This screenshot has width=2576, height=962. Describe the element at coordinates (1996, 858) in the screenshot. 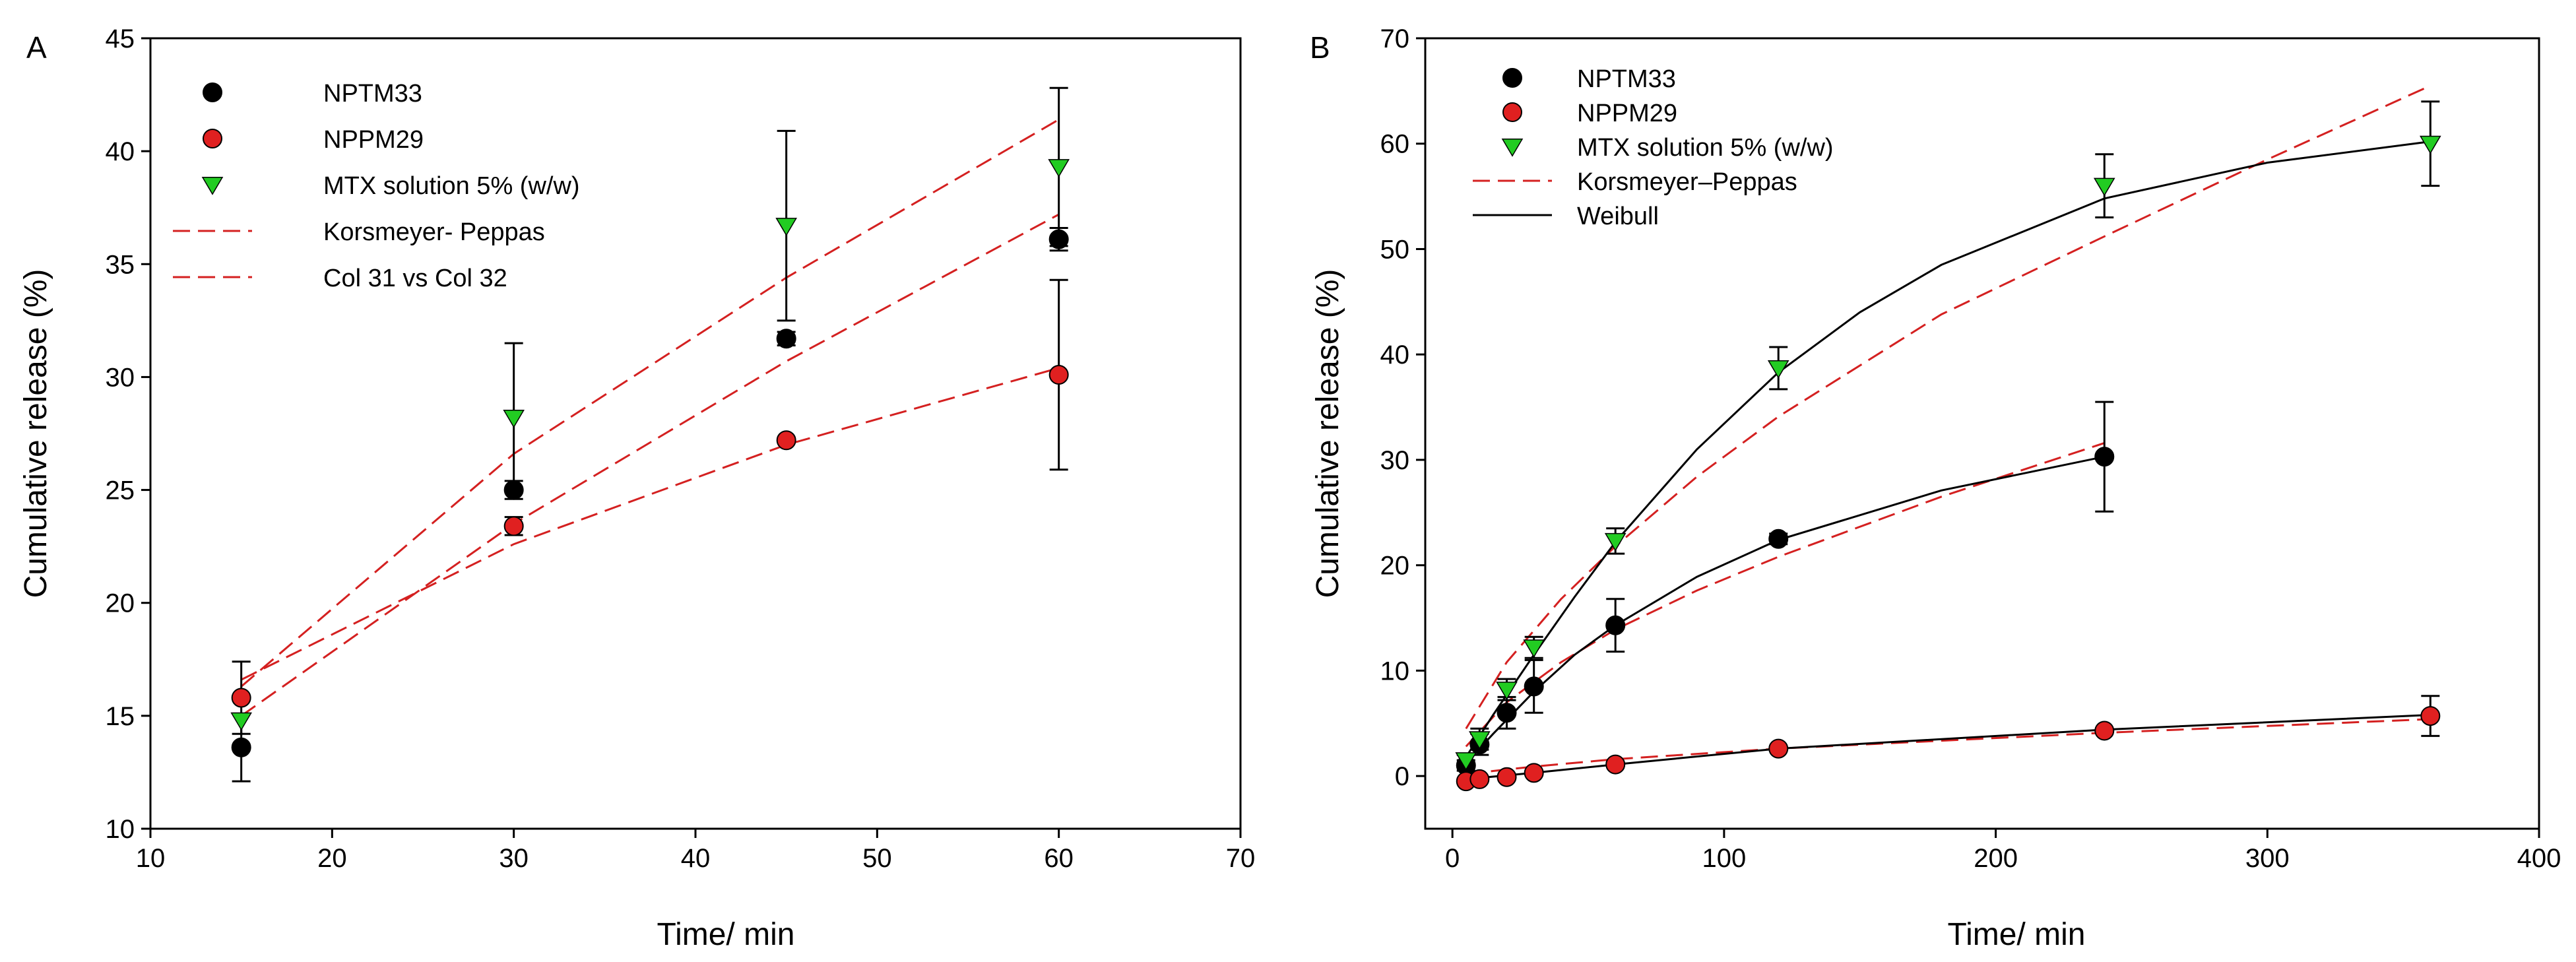

I see `x-tick-label: 200` at that location.